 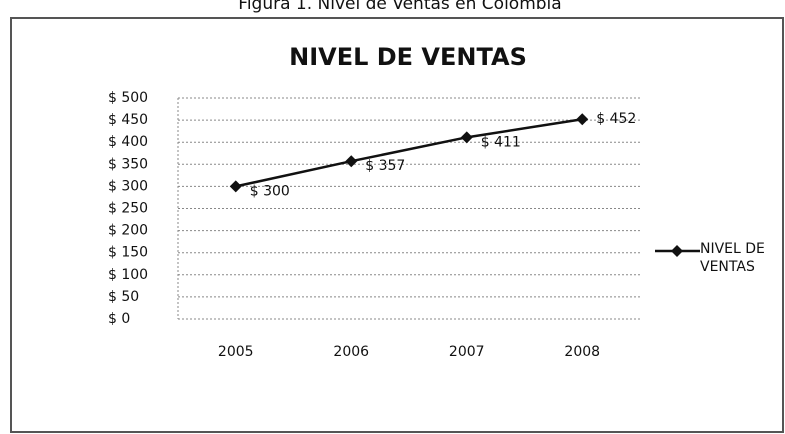 I want to click on y-tick-label: $ 250, so click(x=128, y=209).